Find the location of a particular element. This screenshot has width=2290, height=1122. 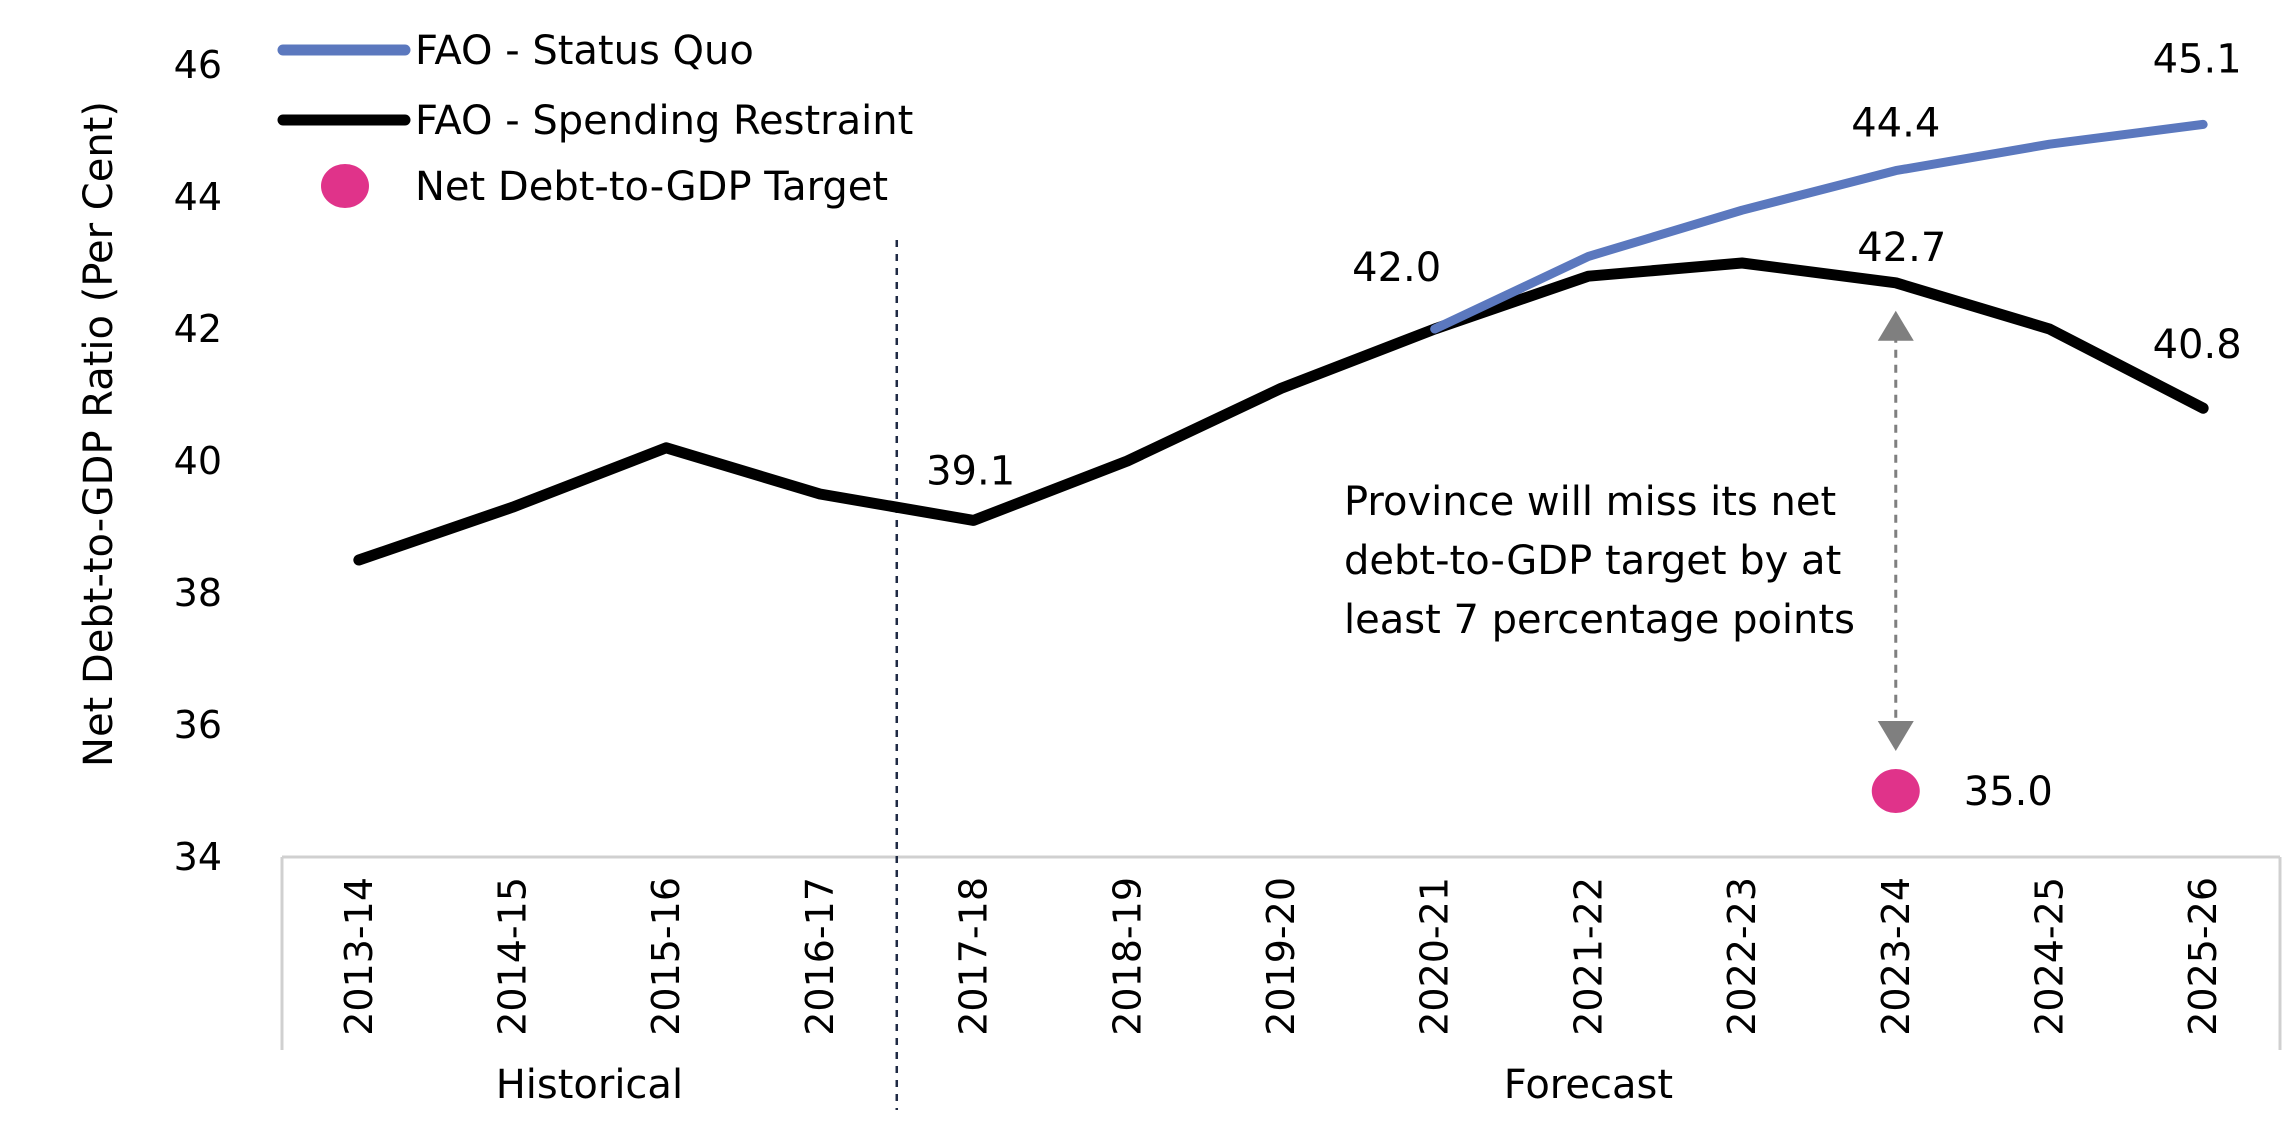

annotation-text-line: debt-to-GDP target by at is located at coordinates (1592, 561).